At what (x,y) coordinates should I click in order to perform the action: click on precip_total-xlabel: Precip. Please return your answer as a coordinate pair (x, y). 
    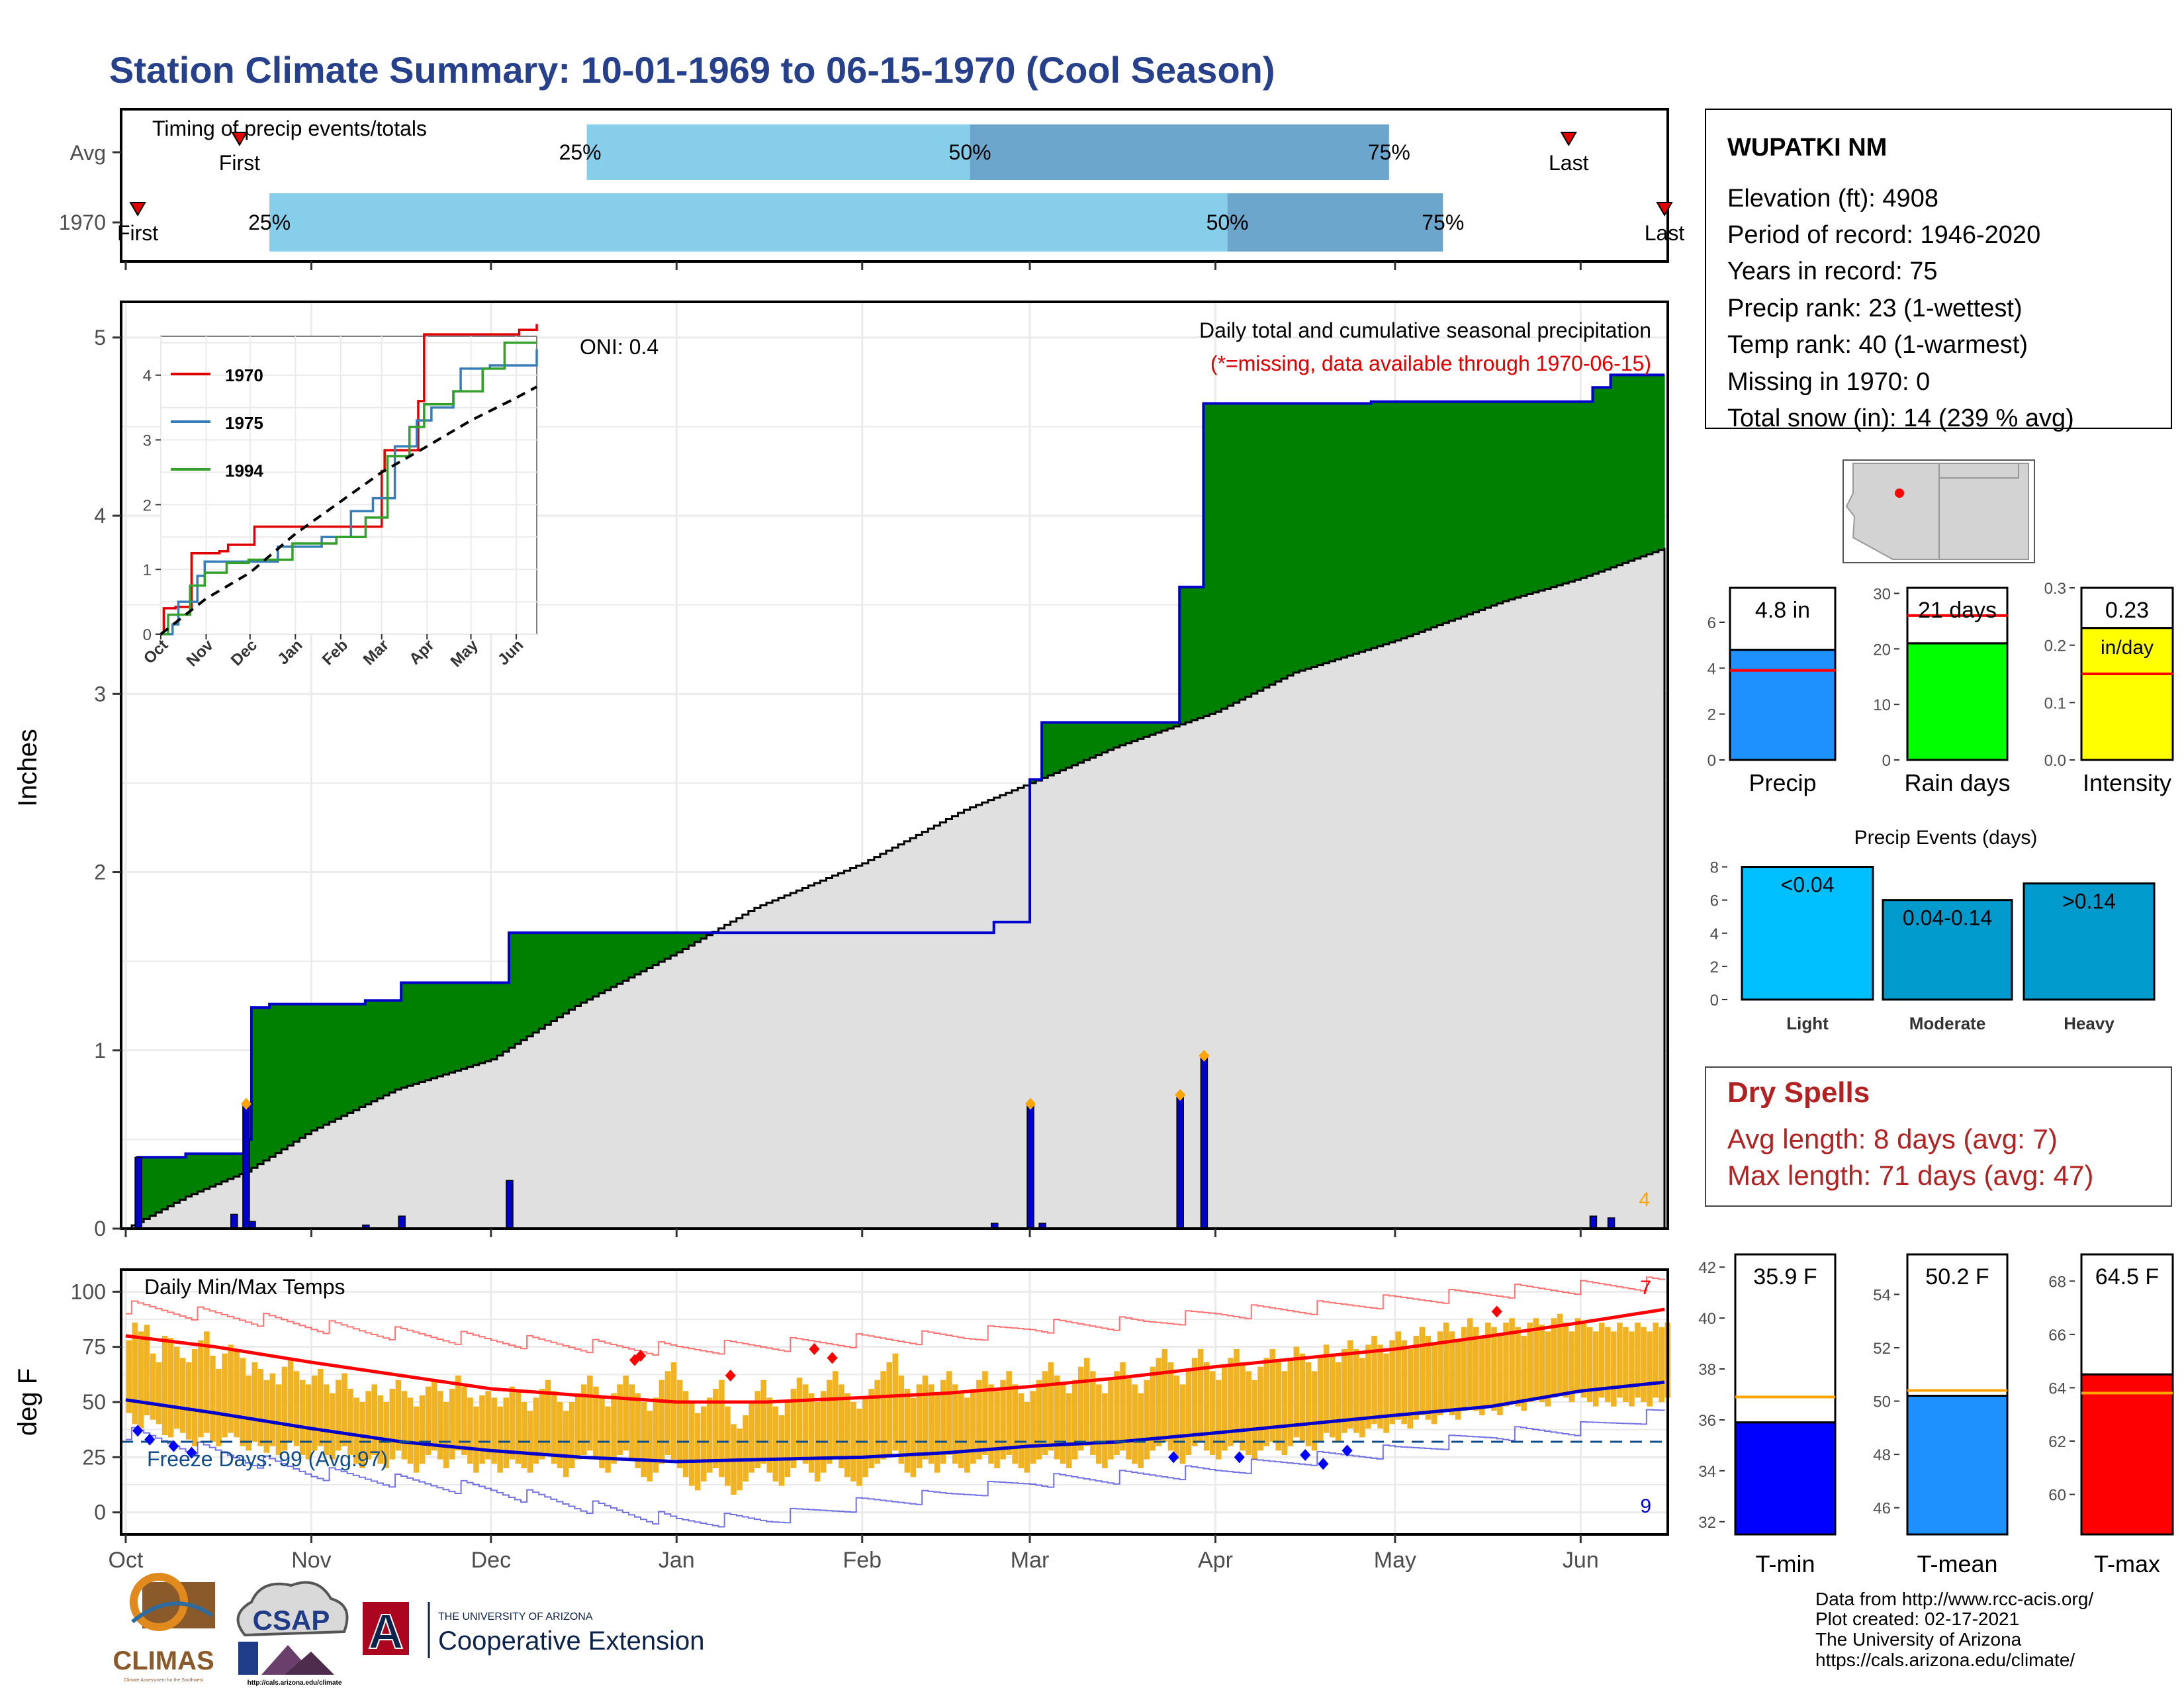
    Looking at the image, I should click on (1783, 782).